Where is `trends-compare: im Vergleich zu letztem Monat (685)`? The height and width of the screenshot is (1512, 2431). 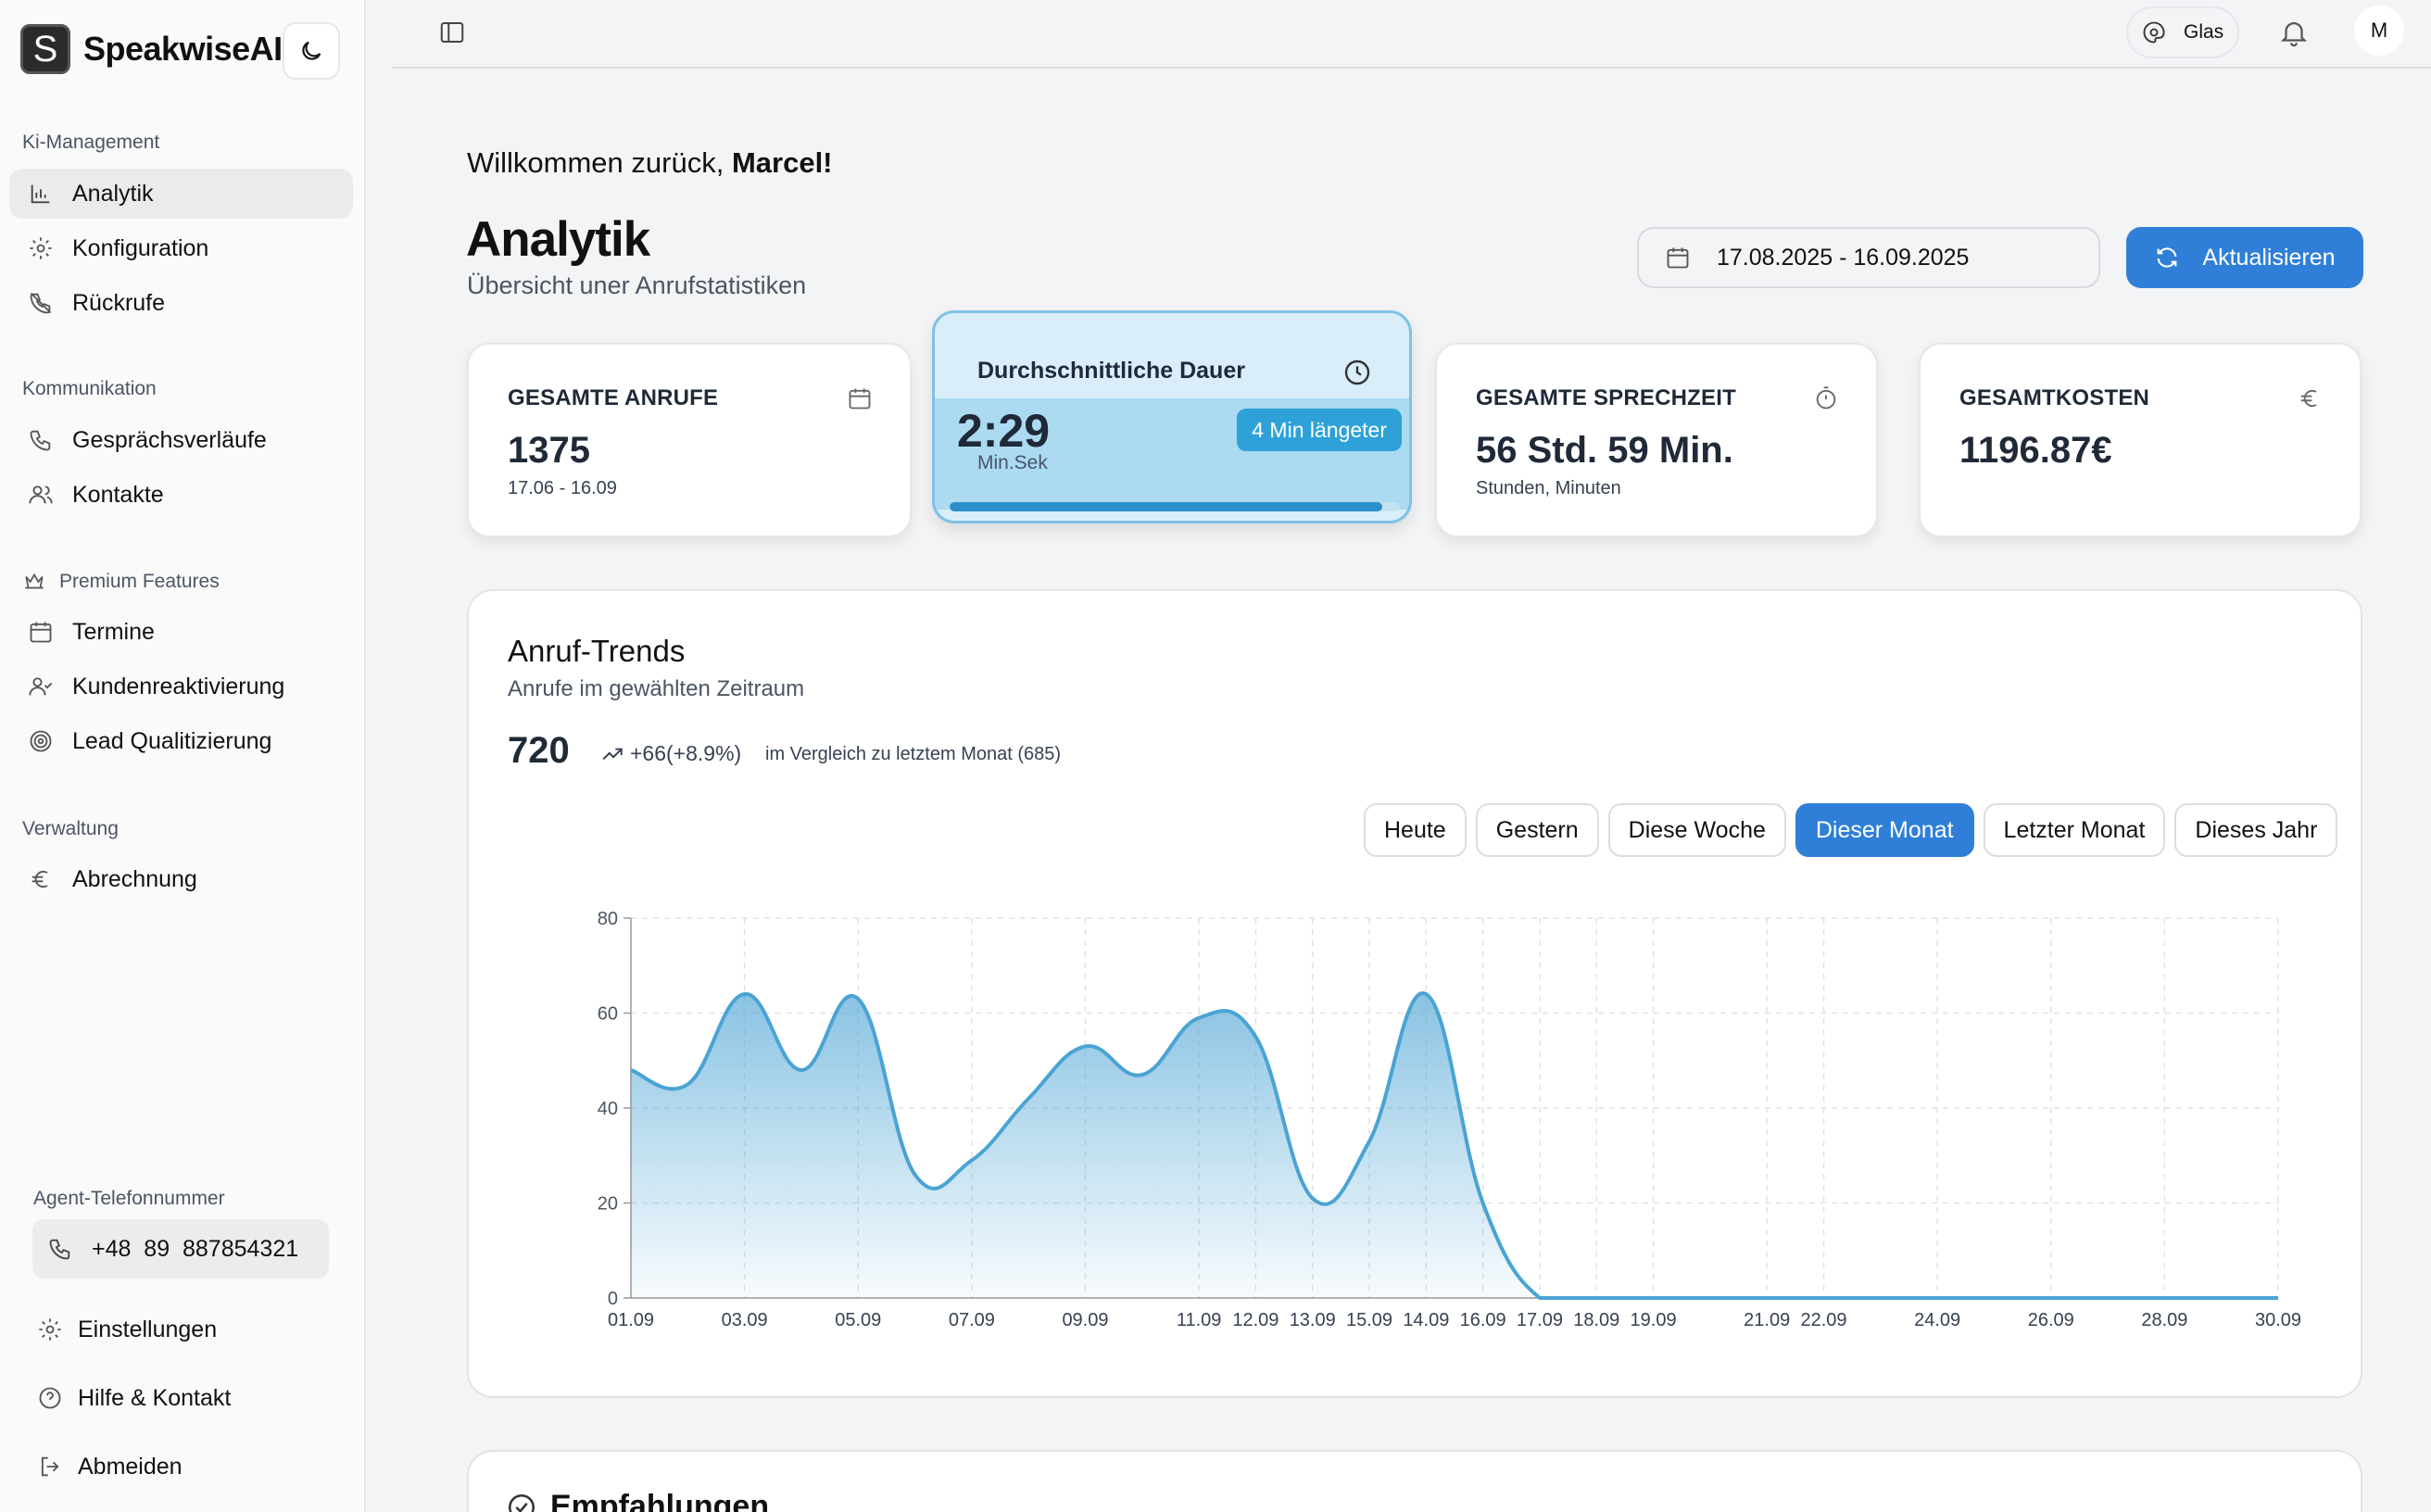 trends-compare: im Vergleich zu letztem Monat (685) is located at coordinates (913, 754).